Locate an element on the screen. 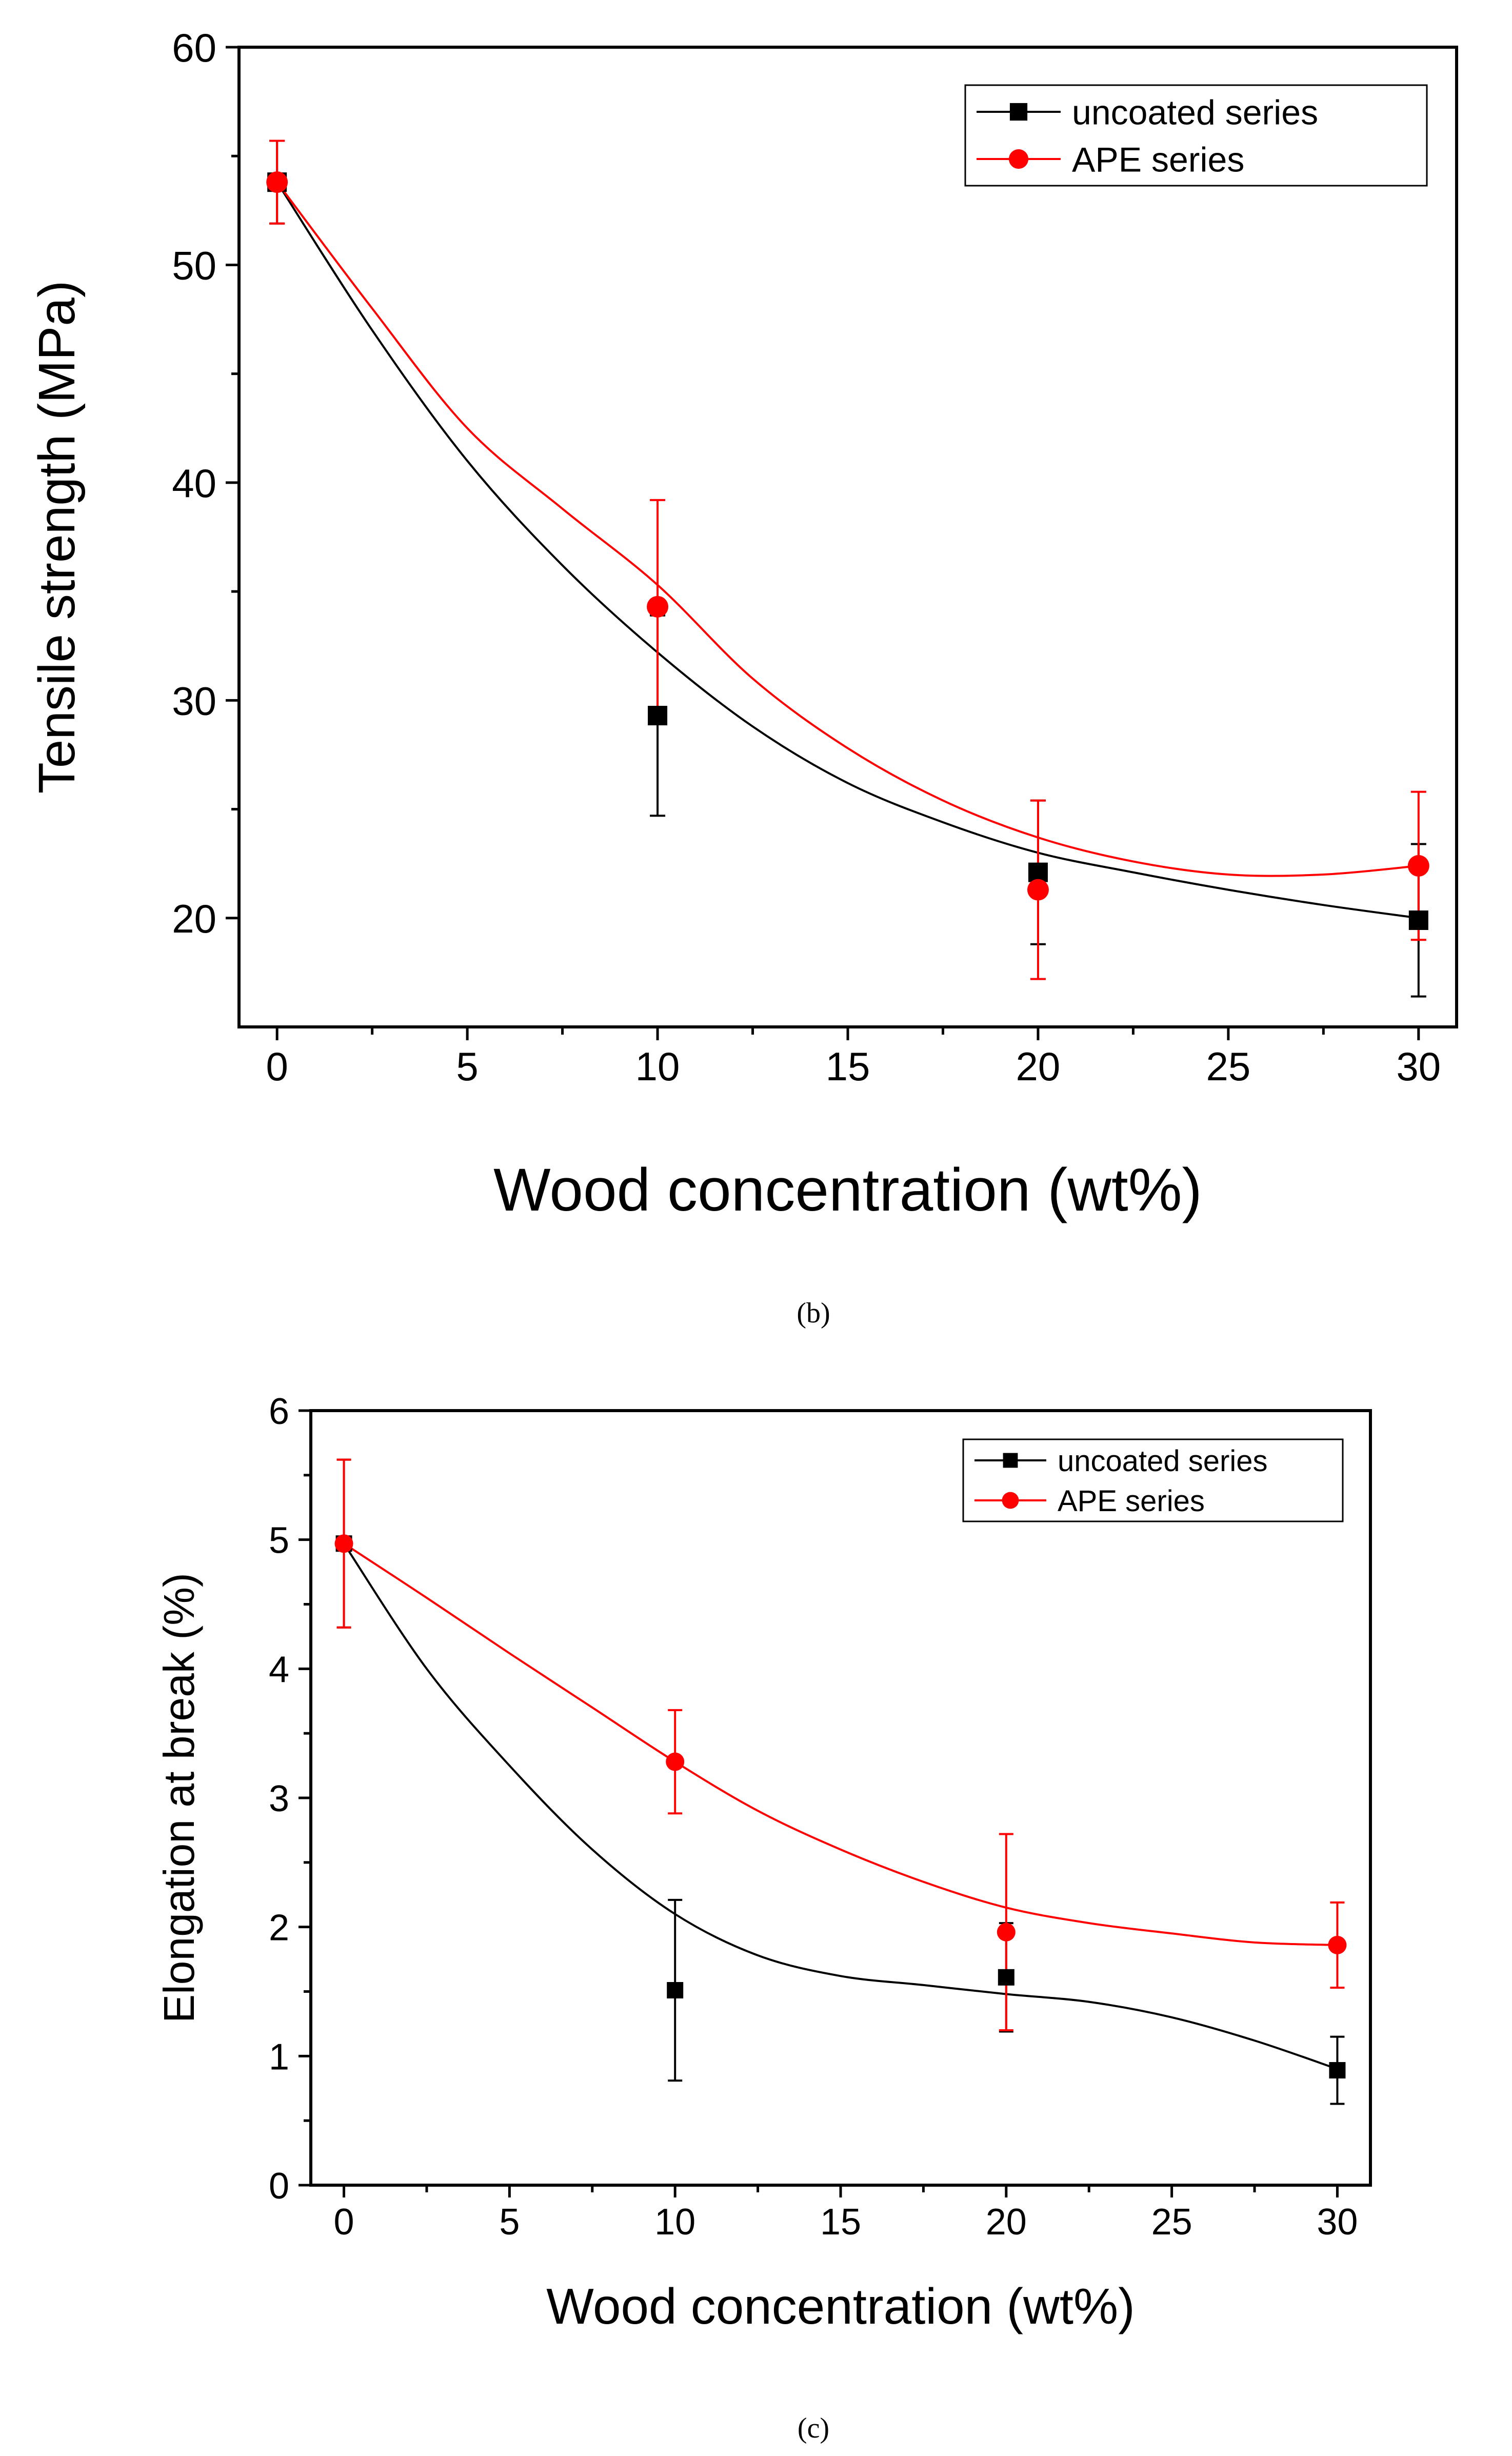 Image resolution: width=1512 pixels, height=2456 pixels. c-fit-curve-ape is located at coordinates (840, 1744).